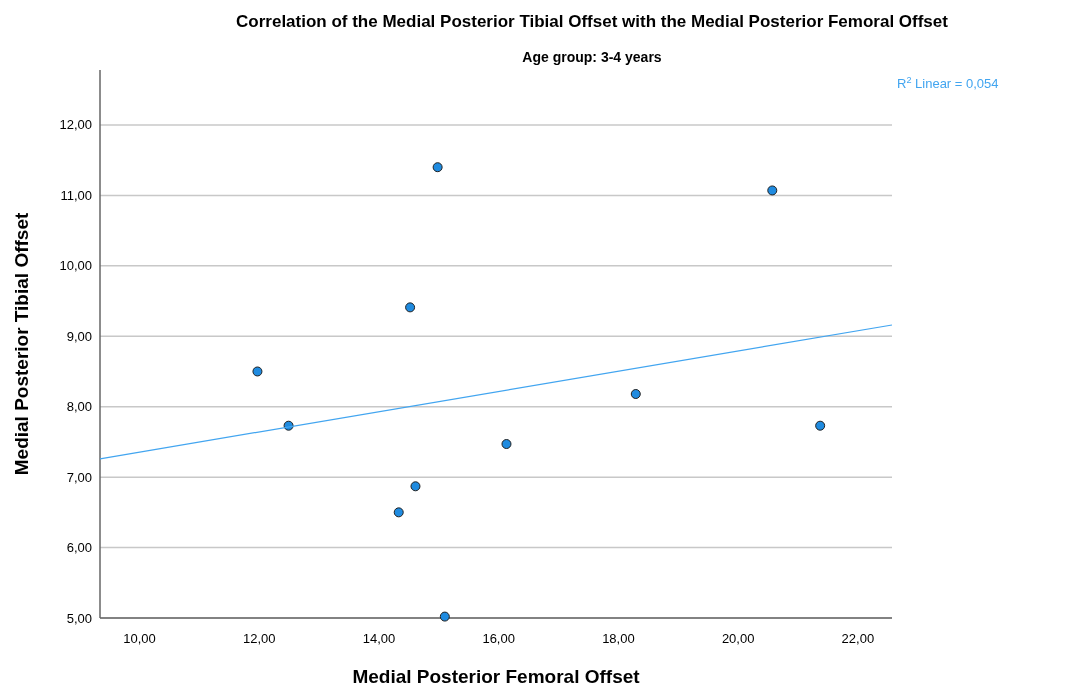 The width and height of the screenshot is (1067, 691). I want to click on y-tick-label: 9,00, so click(79, 336).